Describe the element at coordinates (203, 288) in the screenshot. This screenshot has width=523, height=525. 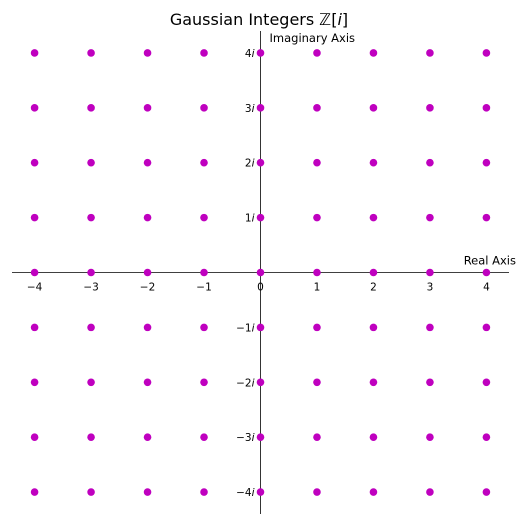
I see `x-tick-label: −1` at that location.